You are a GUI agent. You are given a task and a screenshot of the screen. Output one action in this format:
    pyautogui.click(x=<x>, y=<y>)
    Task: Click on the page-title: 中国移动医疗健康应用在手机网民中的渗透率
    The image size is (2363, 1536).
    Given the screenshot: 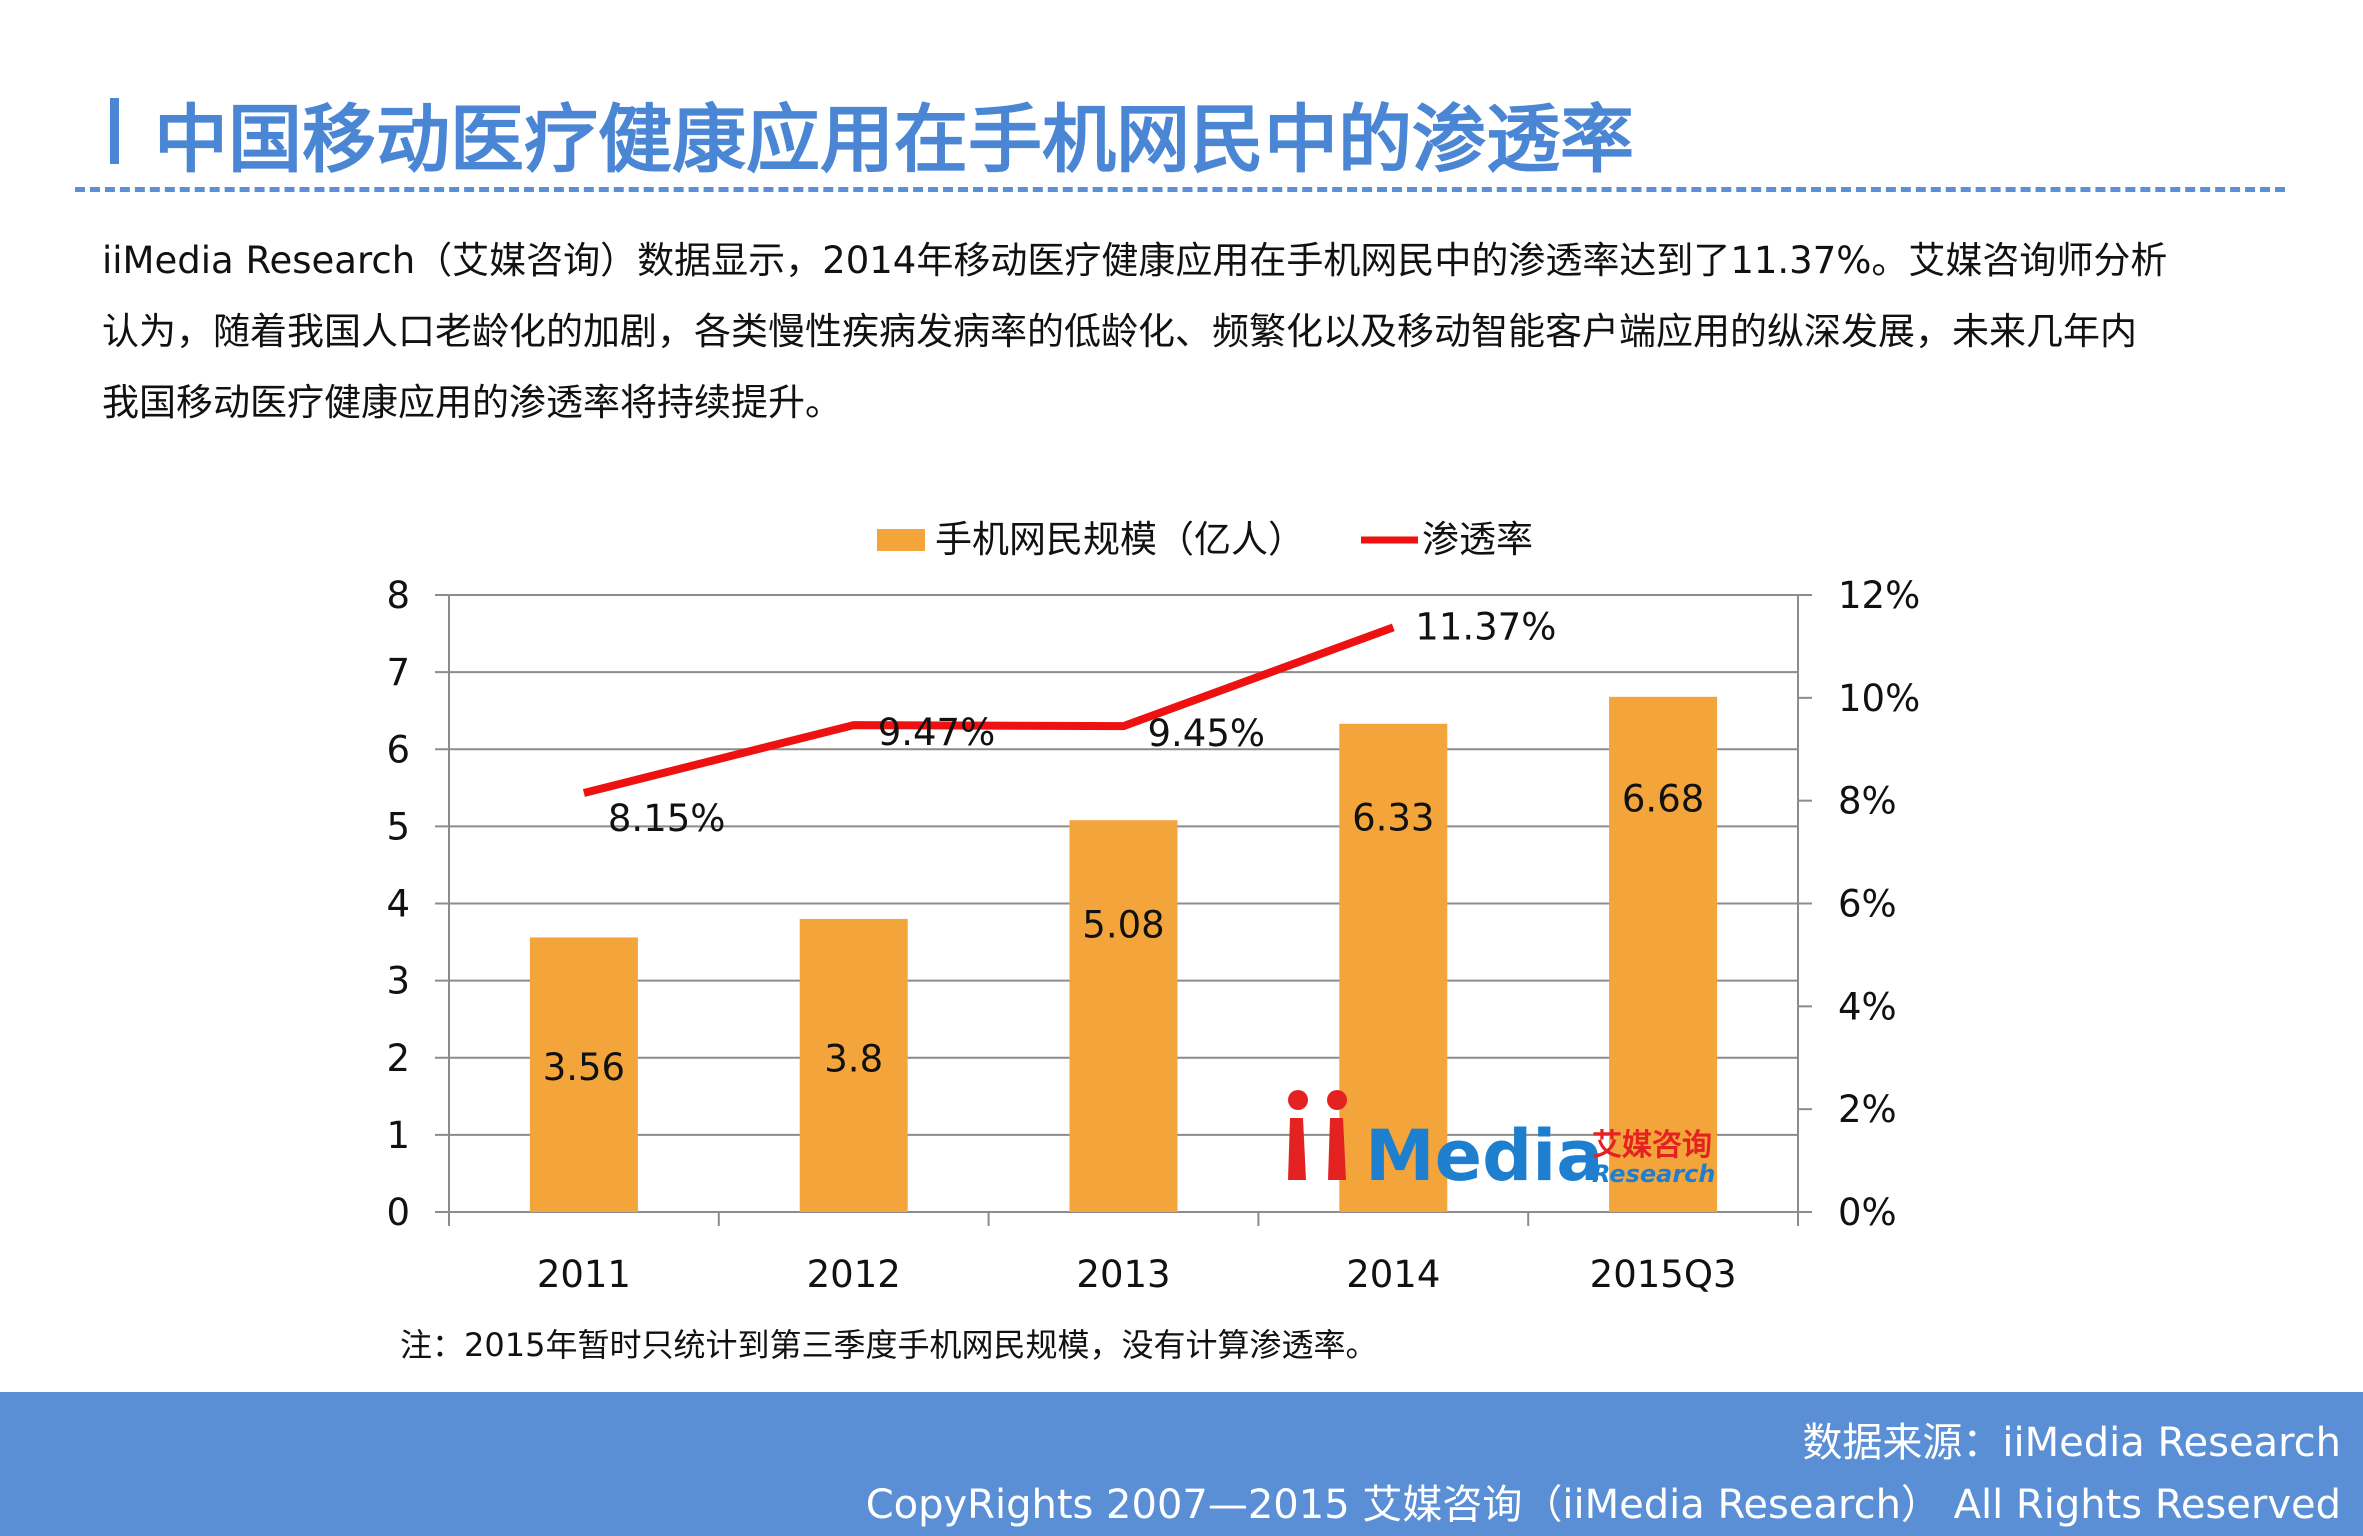 What is the action you would take?
    pyautogui.click(x=894, y=140)
    